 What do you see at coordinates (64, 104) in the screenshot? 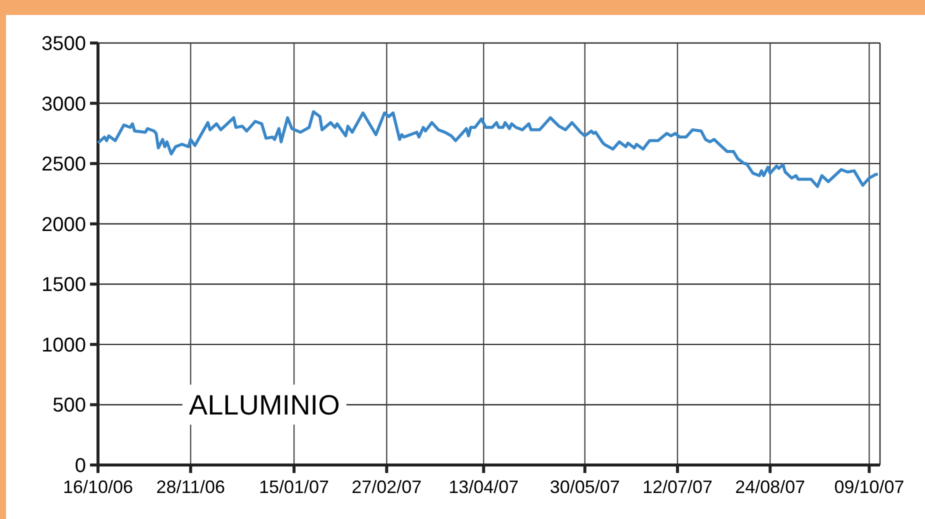
I see `y-tick-label: 3000` at bounding box center [64, 104].